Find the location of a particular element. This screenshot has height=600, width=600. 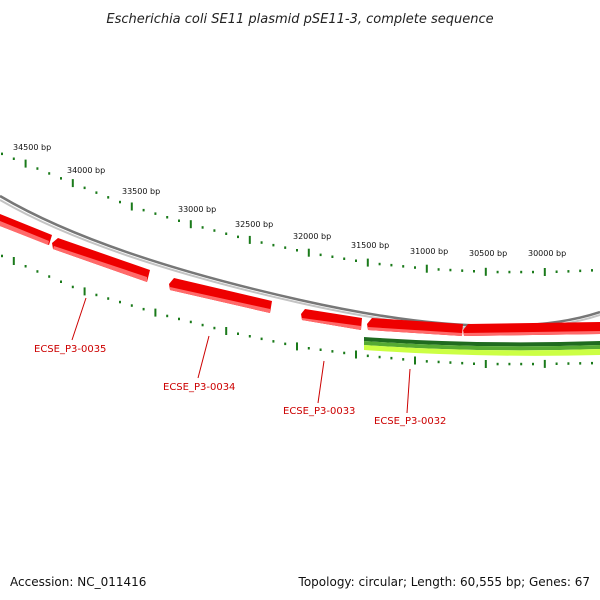

gene-label-0032: ECSE_P3-0032 is located at coordinates (410, 421).